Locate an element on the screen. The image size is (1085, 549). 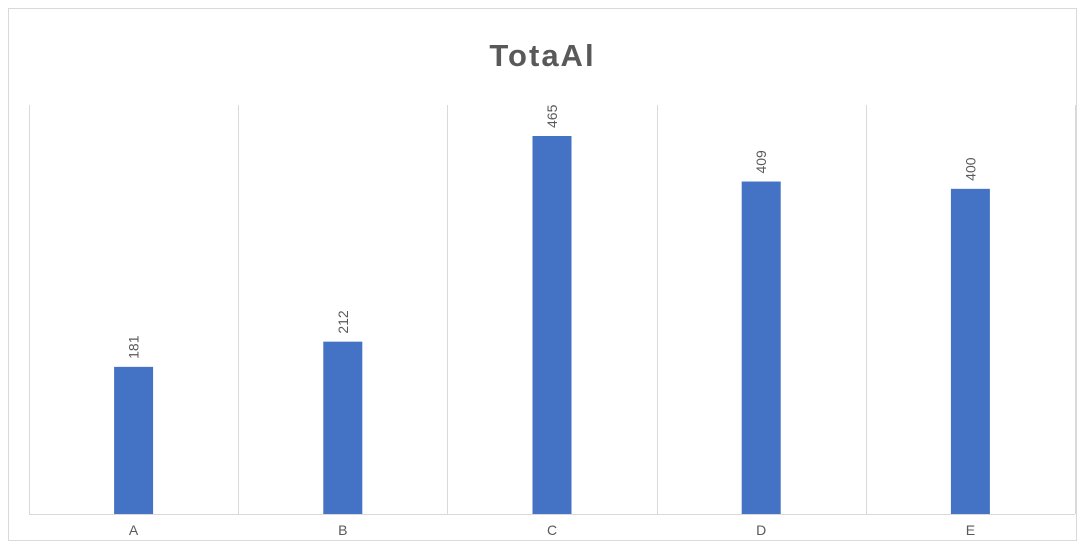
x-tick-b: B is located at coordinates (342, 530).